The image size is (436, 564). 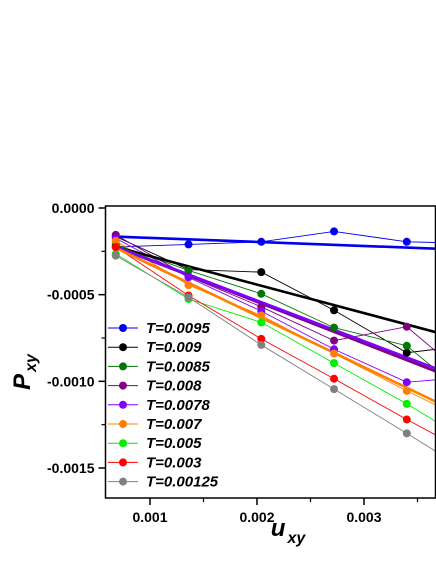 What do you see at coordinates (174, 386) in the screenshot?
I see `legend-label: T=0.008` at bounding box center [174, 386].